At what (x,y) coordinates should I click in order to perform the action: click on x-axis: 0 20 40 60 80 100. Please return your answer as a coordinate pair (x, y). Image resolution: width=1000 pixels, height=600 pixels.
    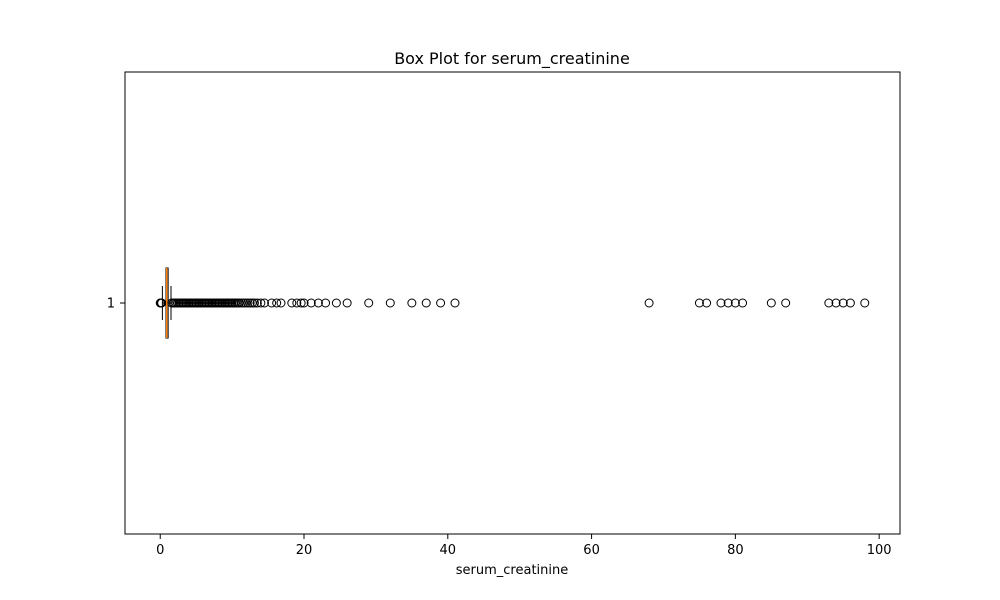
    Looking at the image, I should click on (524, 546).